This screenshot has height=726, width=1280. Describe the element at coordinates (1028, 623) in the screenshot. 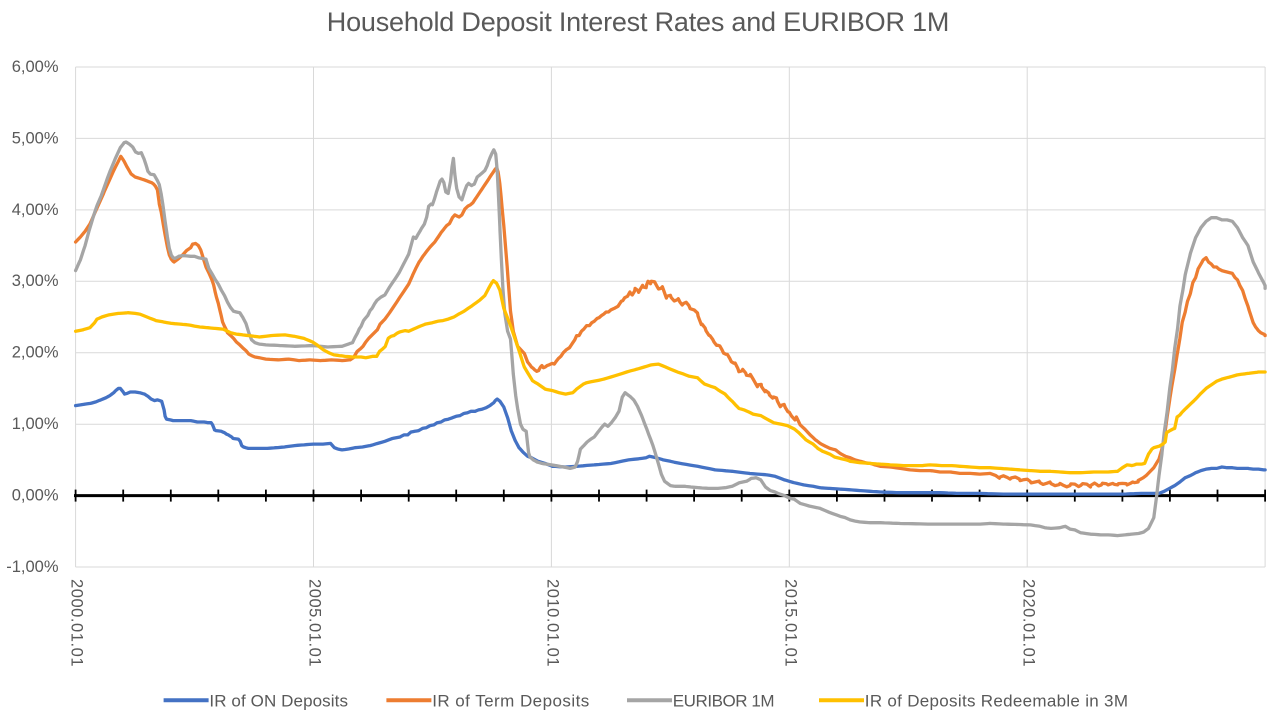

I see `svg-text: 2020.01.01` at that location.